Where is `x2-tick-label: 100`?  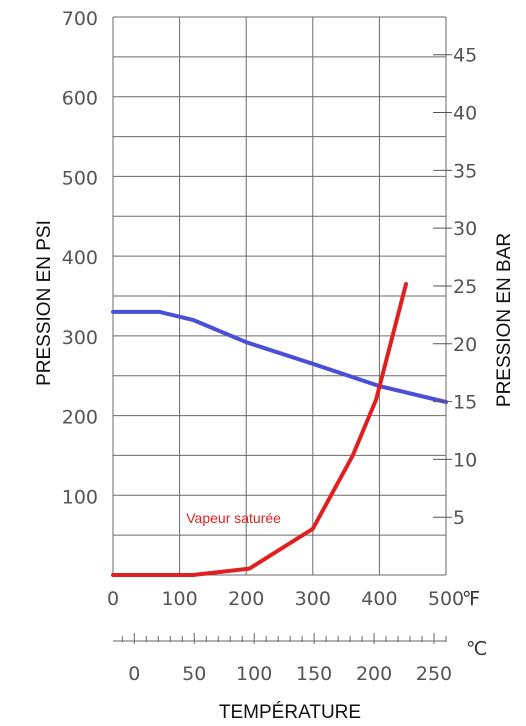
x2-tick-label: 100 is located at coordinates (254, 674).